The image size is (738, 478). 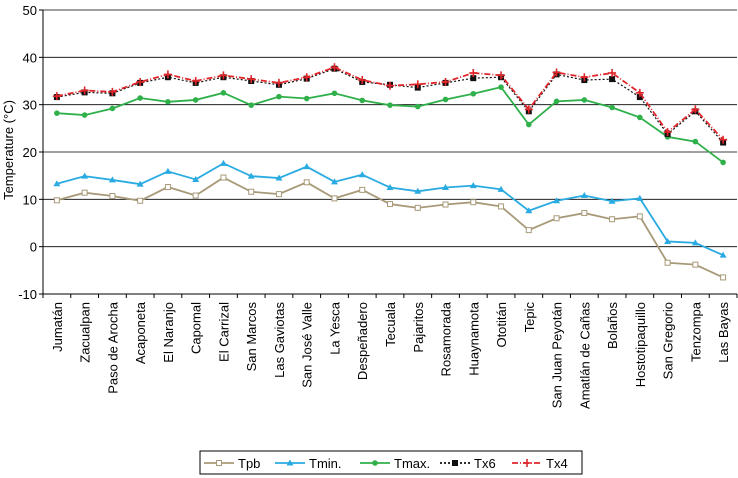 I want to click on y-tick-label: 40, so click(x=30, y=57).